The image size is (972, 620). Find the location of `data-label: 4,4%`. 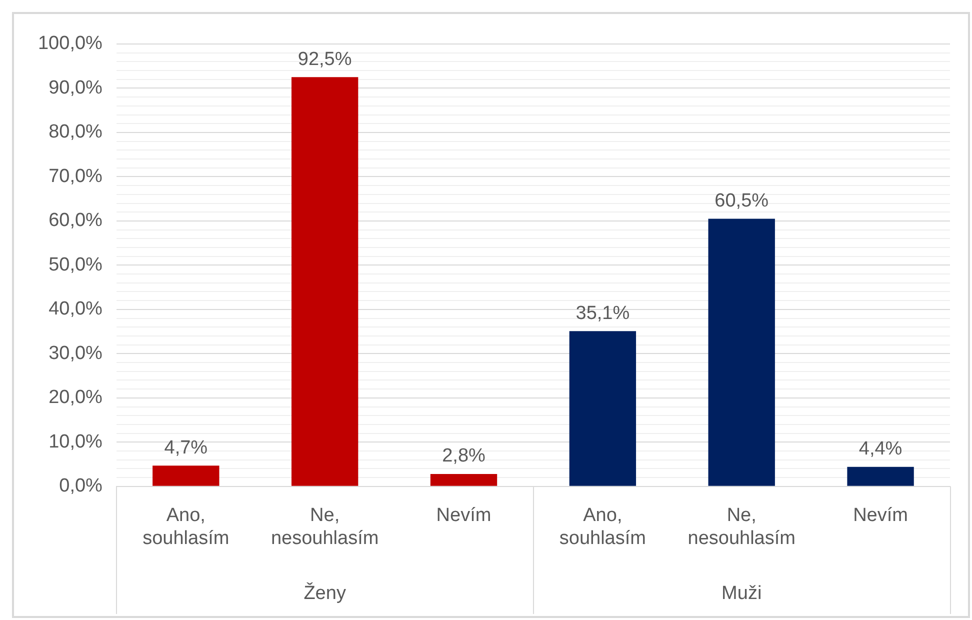

data-label: 4,4% is located at coordinates (880, 449).